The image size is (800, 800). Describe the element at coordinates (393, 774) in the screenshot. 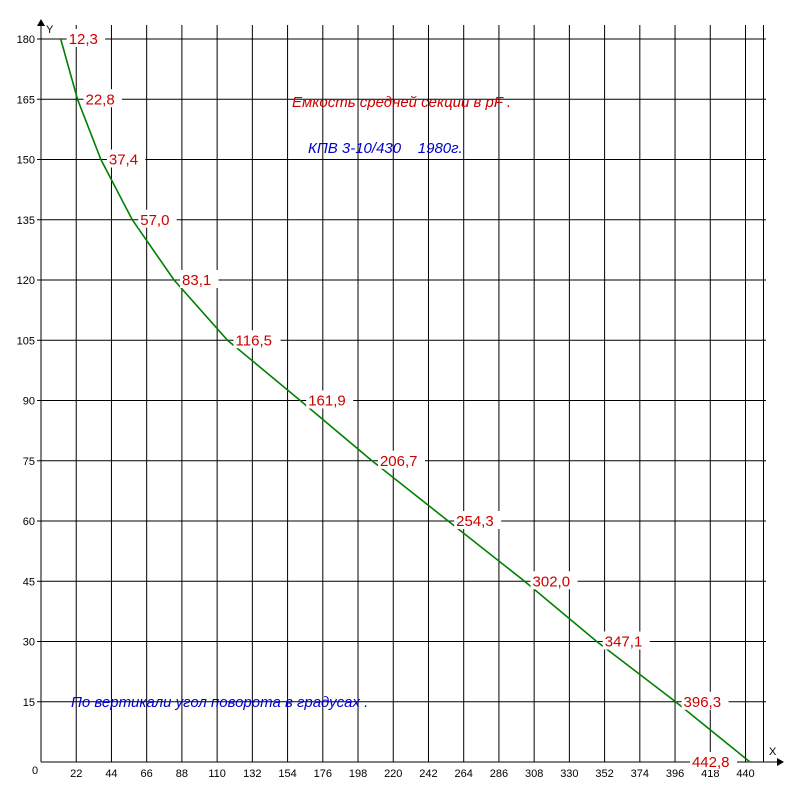

I see `x-tick-label: 220` at that location.